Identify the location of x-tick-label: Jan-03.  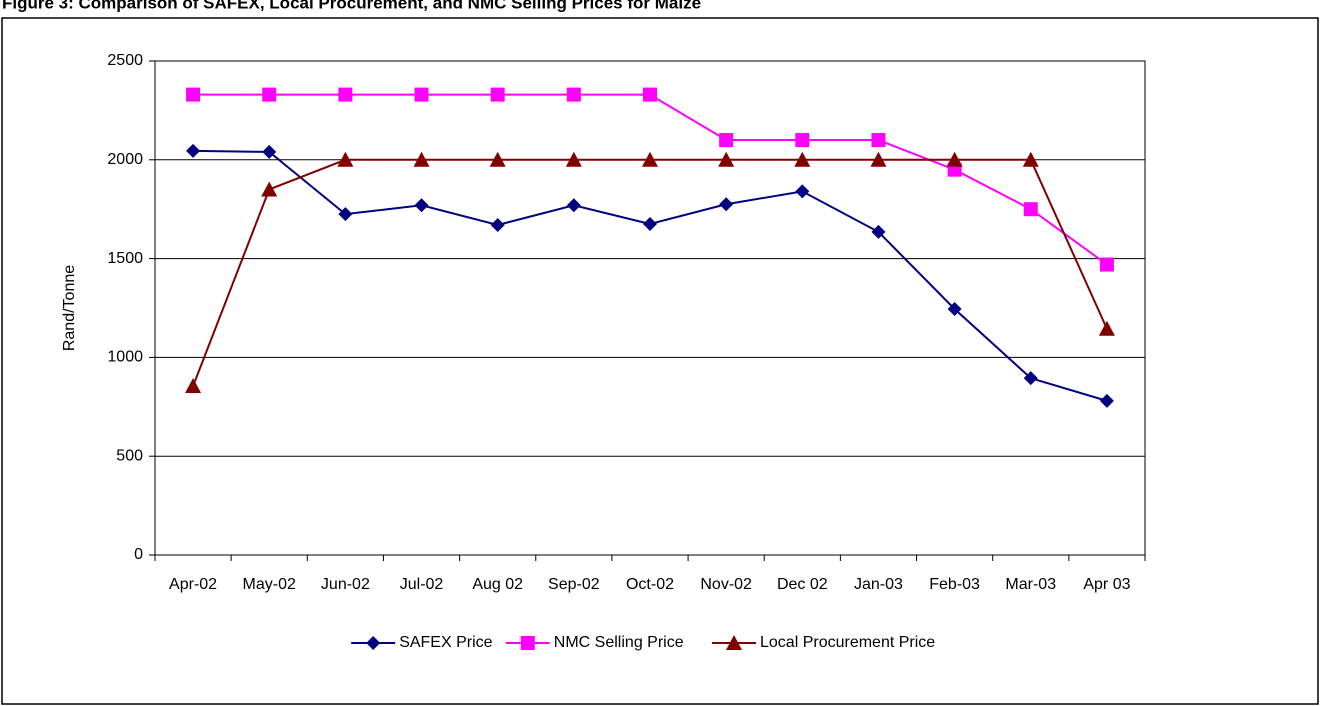
(878, 584).